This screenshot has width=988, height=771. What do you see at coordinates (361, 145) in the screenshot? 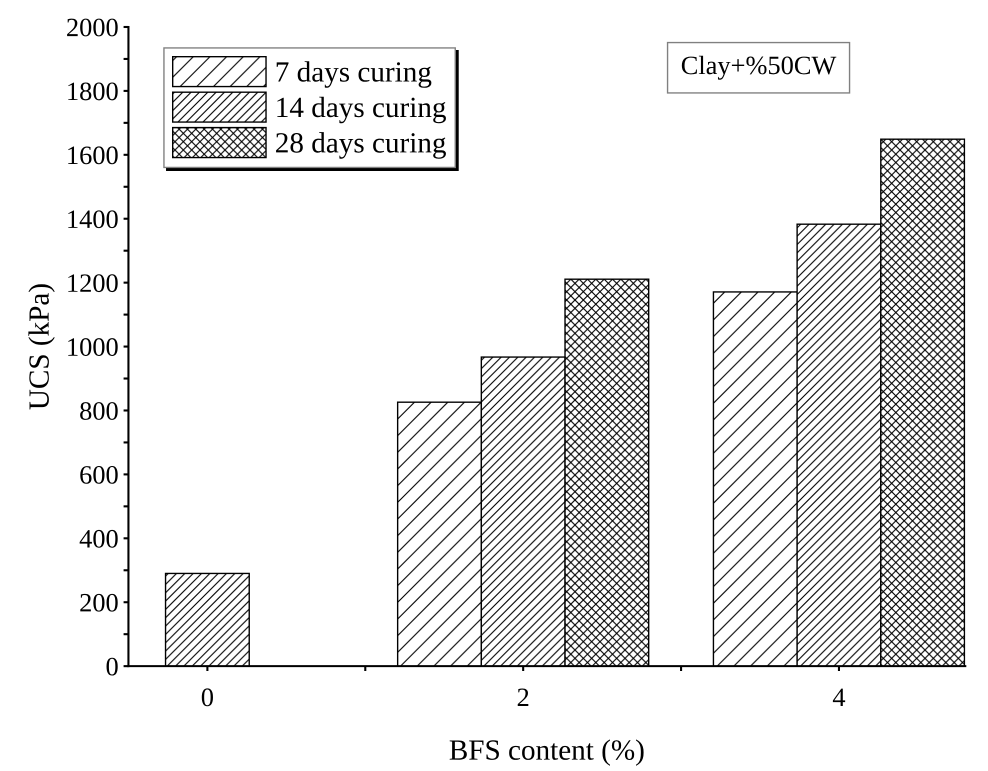
I see `legend-label: 28 days curing` at bounding box center [361, 145].